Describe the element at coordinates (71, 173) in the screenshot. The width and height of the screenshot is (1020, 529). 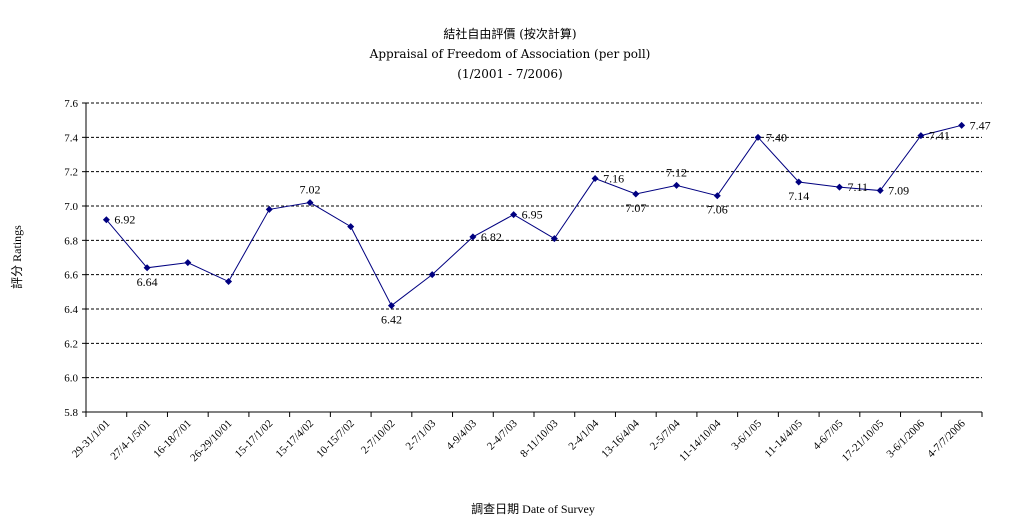
I see `y-tick-label: 7.2` at that location.